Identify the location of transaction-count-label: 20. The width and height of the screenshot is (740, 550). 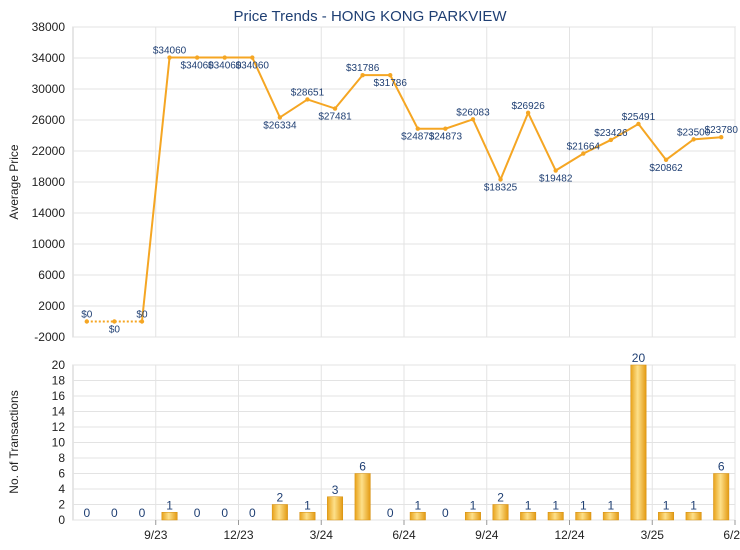
(639, 358).